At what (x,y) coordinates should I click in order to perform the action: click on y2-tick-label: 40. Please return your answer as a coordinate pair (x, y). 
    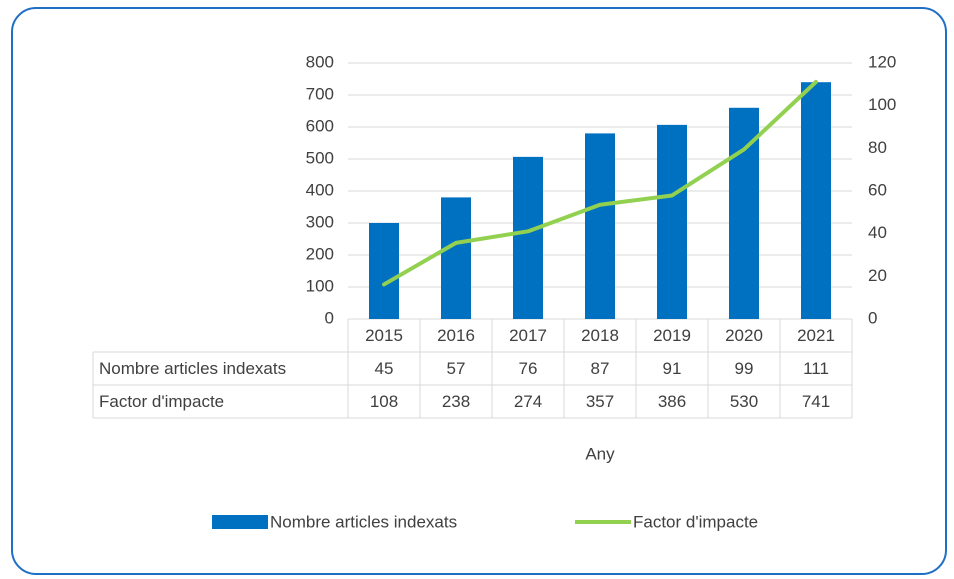
    Looking at the image, I should click on (877, 232).